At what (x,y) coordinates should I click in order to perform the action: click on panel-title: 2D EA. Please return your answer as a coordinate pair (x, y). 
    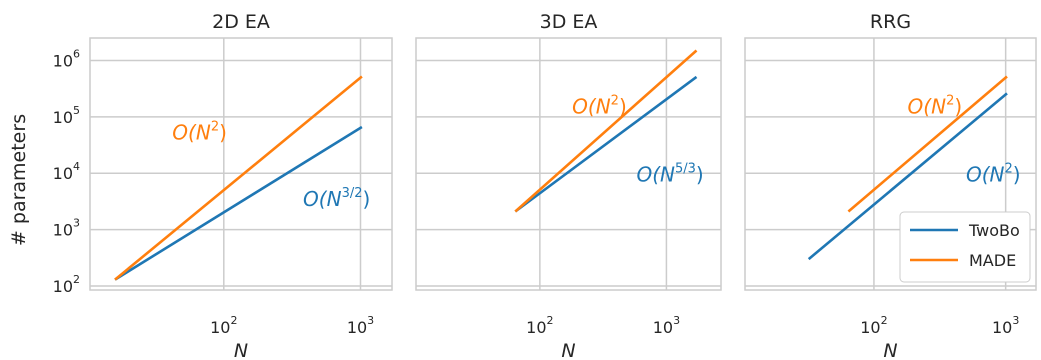
    Looking at the image, I should click on (241, 22).